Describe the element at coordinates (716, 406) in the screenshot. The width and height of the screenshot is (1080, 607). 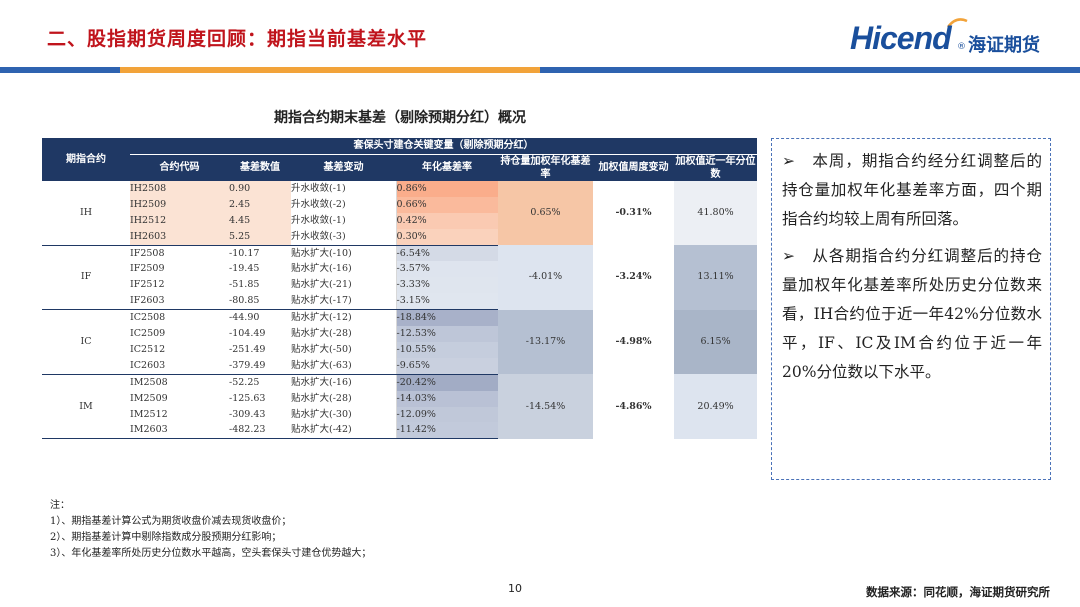
I see `percentile: 20.49%` at that location.